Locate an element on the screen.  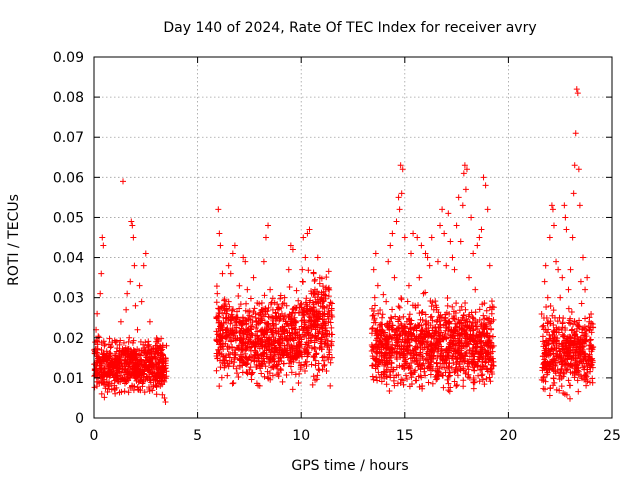
y-tick-label: 0.07 is located at coordinates (68, 138).